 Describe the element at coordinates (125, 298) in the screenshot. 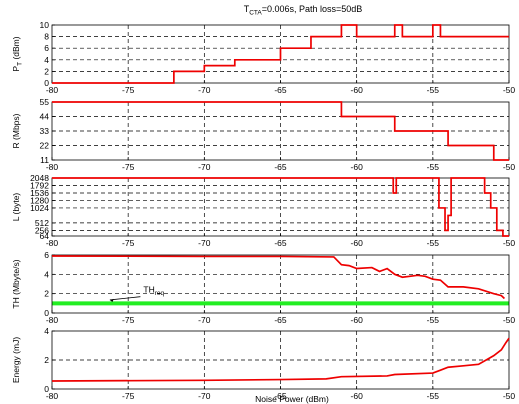

I see `annotation-arrow` at that location.